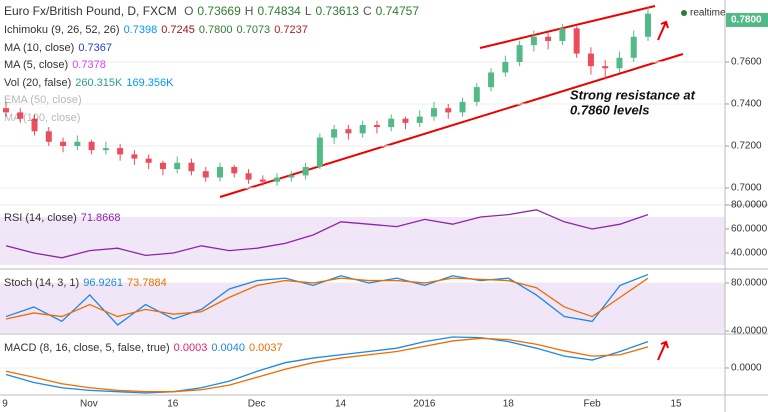 Image resolution: width=768 pixels, height=412 pixels. Describe the element at coordinates (249, 11) in the screenshot. I see `ohlc-key: H` at that location.